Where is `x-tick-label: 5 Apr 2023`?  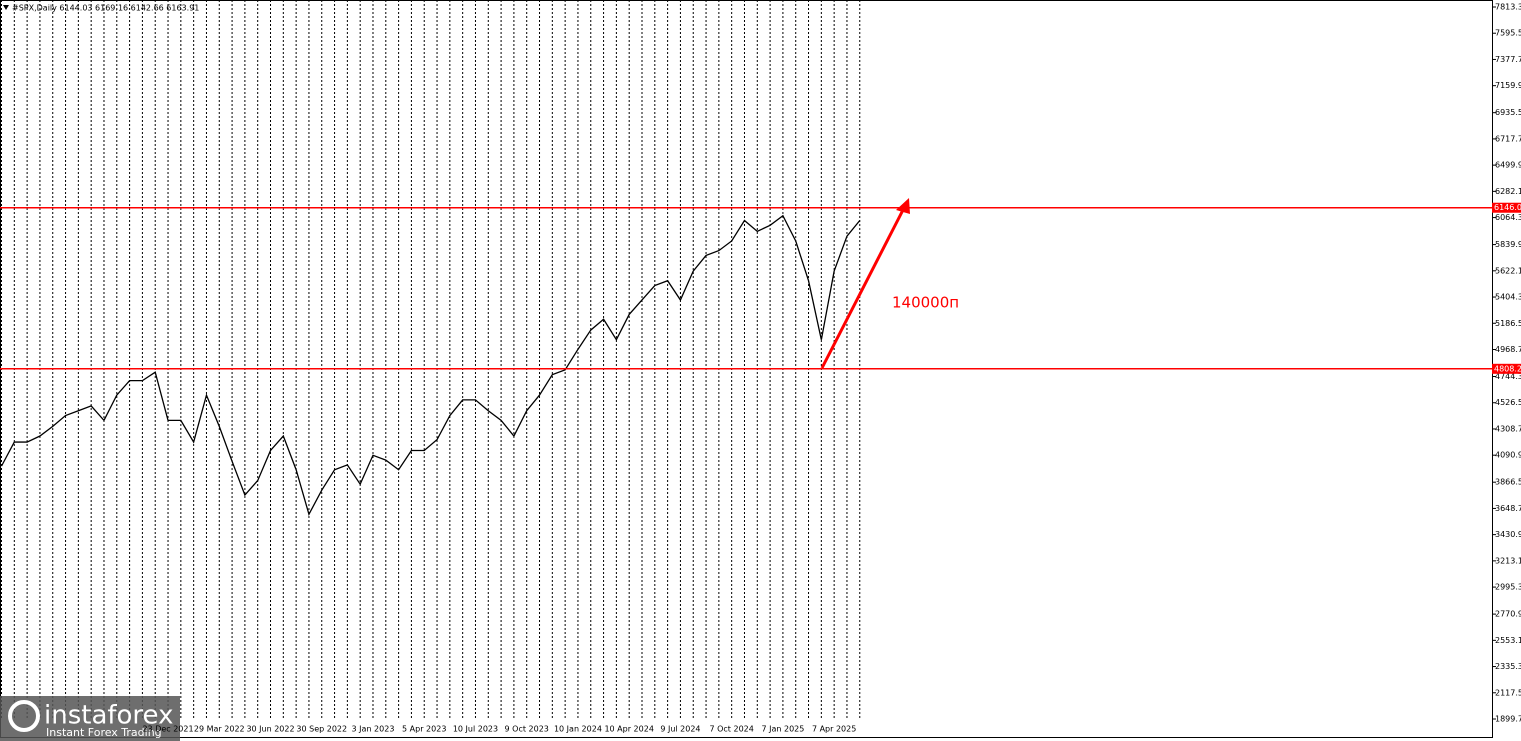 x-tick-label: 5 Apr 2023 is located at coordinates (424, 729).